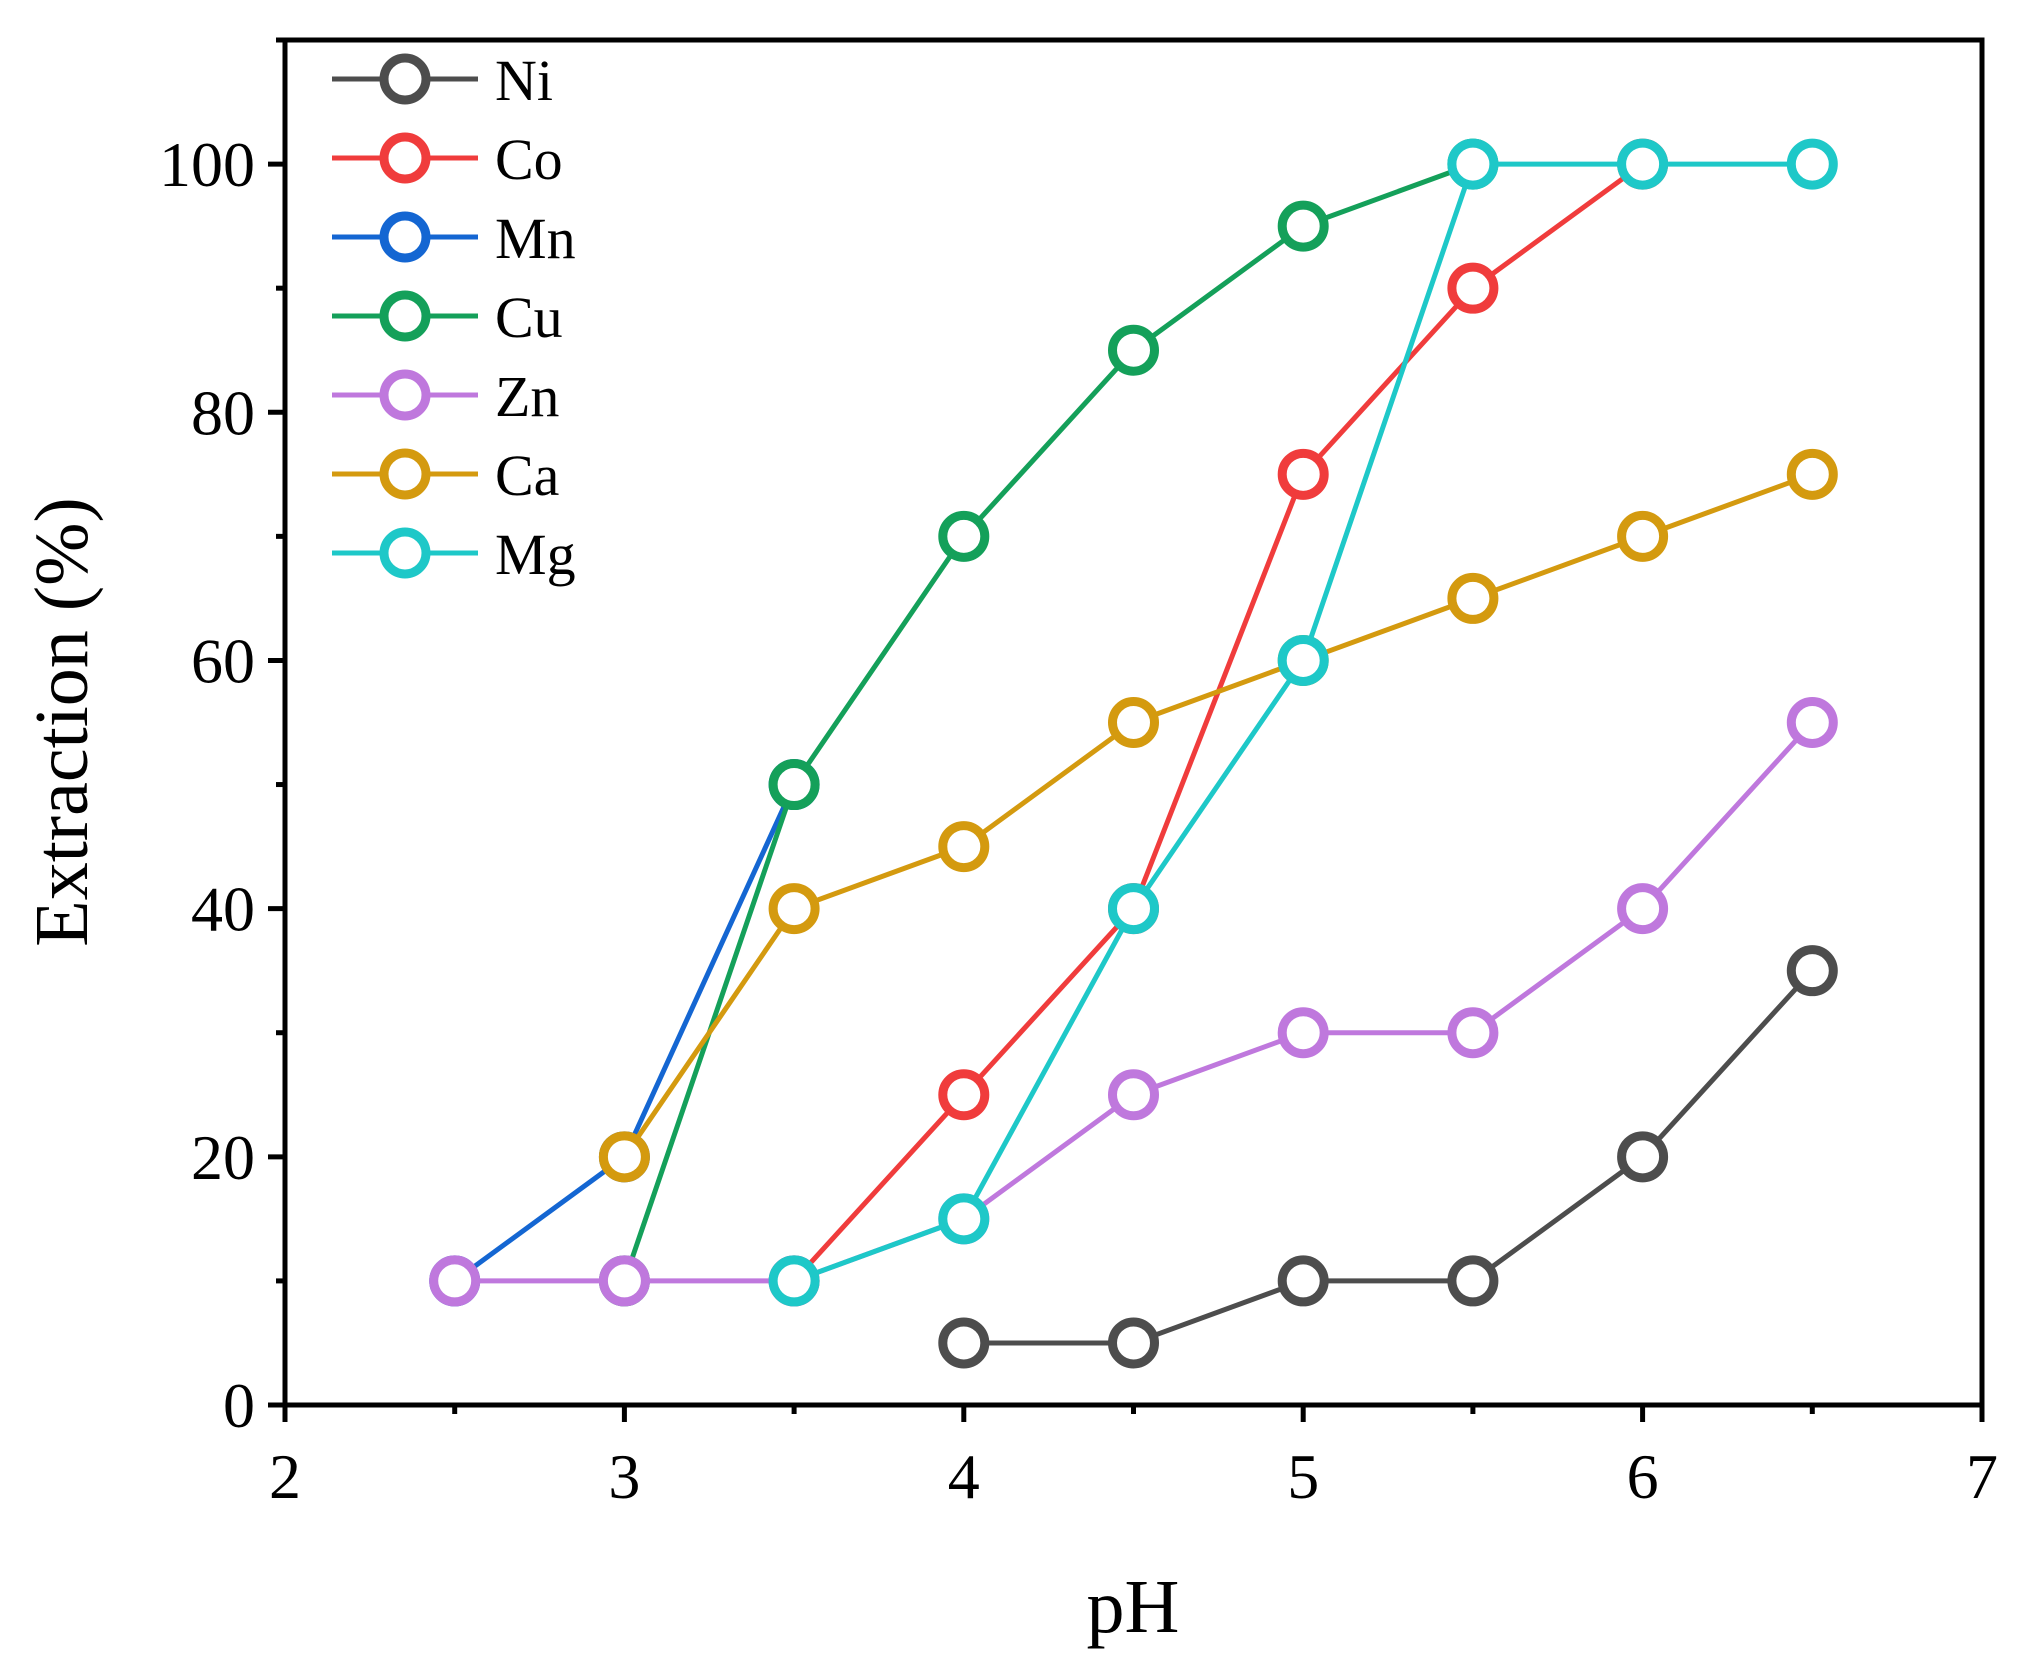 This screenshot has width=2019, height=1663. Describe the element at coordinates (454, 554) in the screenshot. I see `legend-item-mg: Mg` at that location.